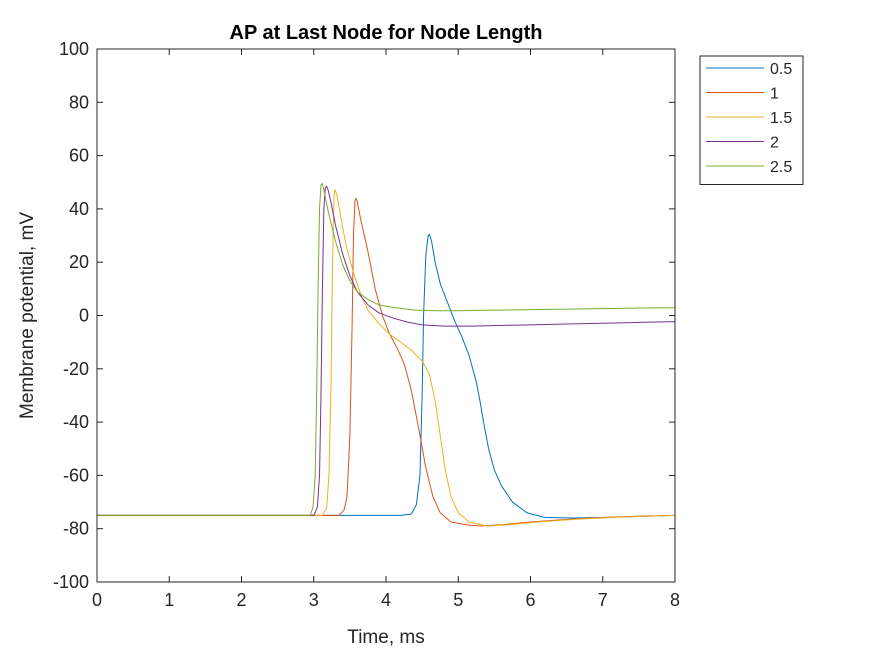  I want to click on x-tick-label: 8, so click(675, 600).